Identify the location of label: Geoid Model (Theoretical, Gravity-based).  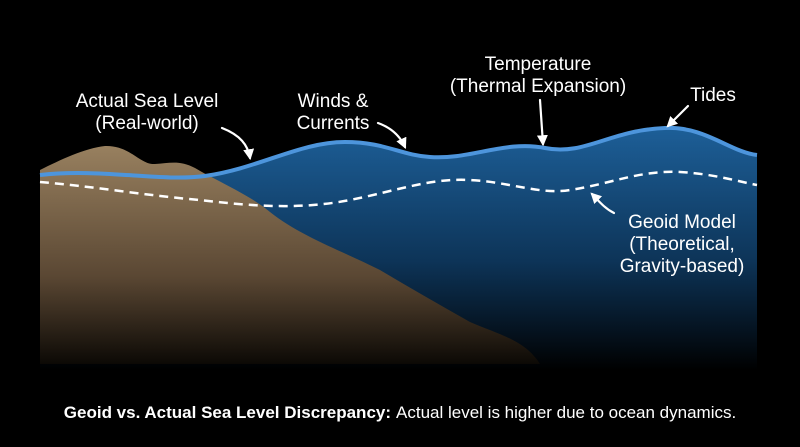
(682, 244).